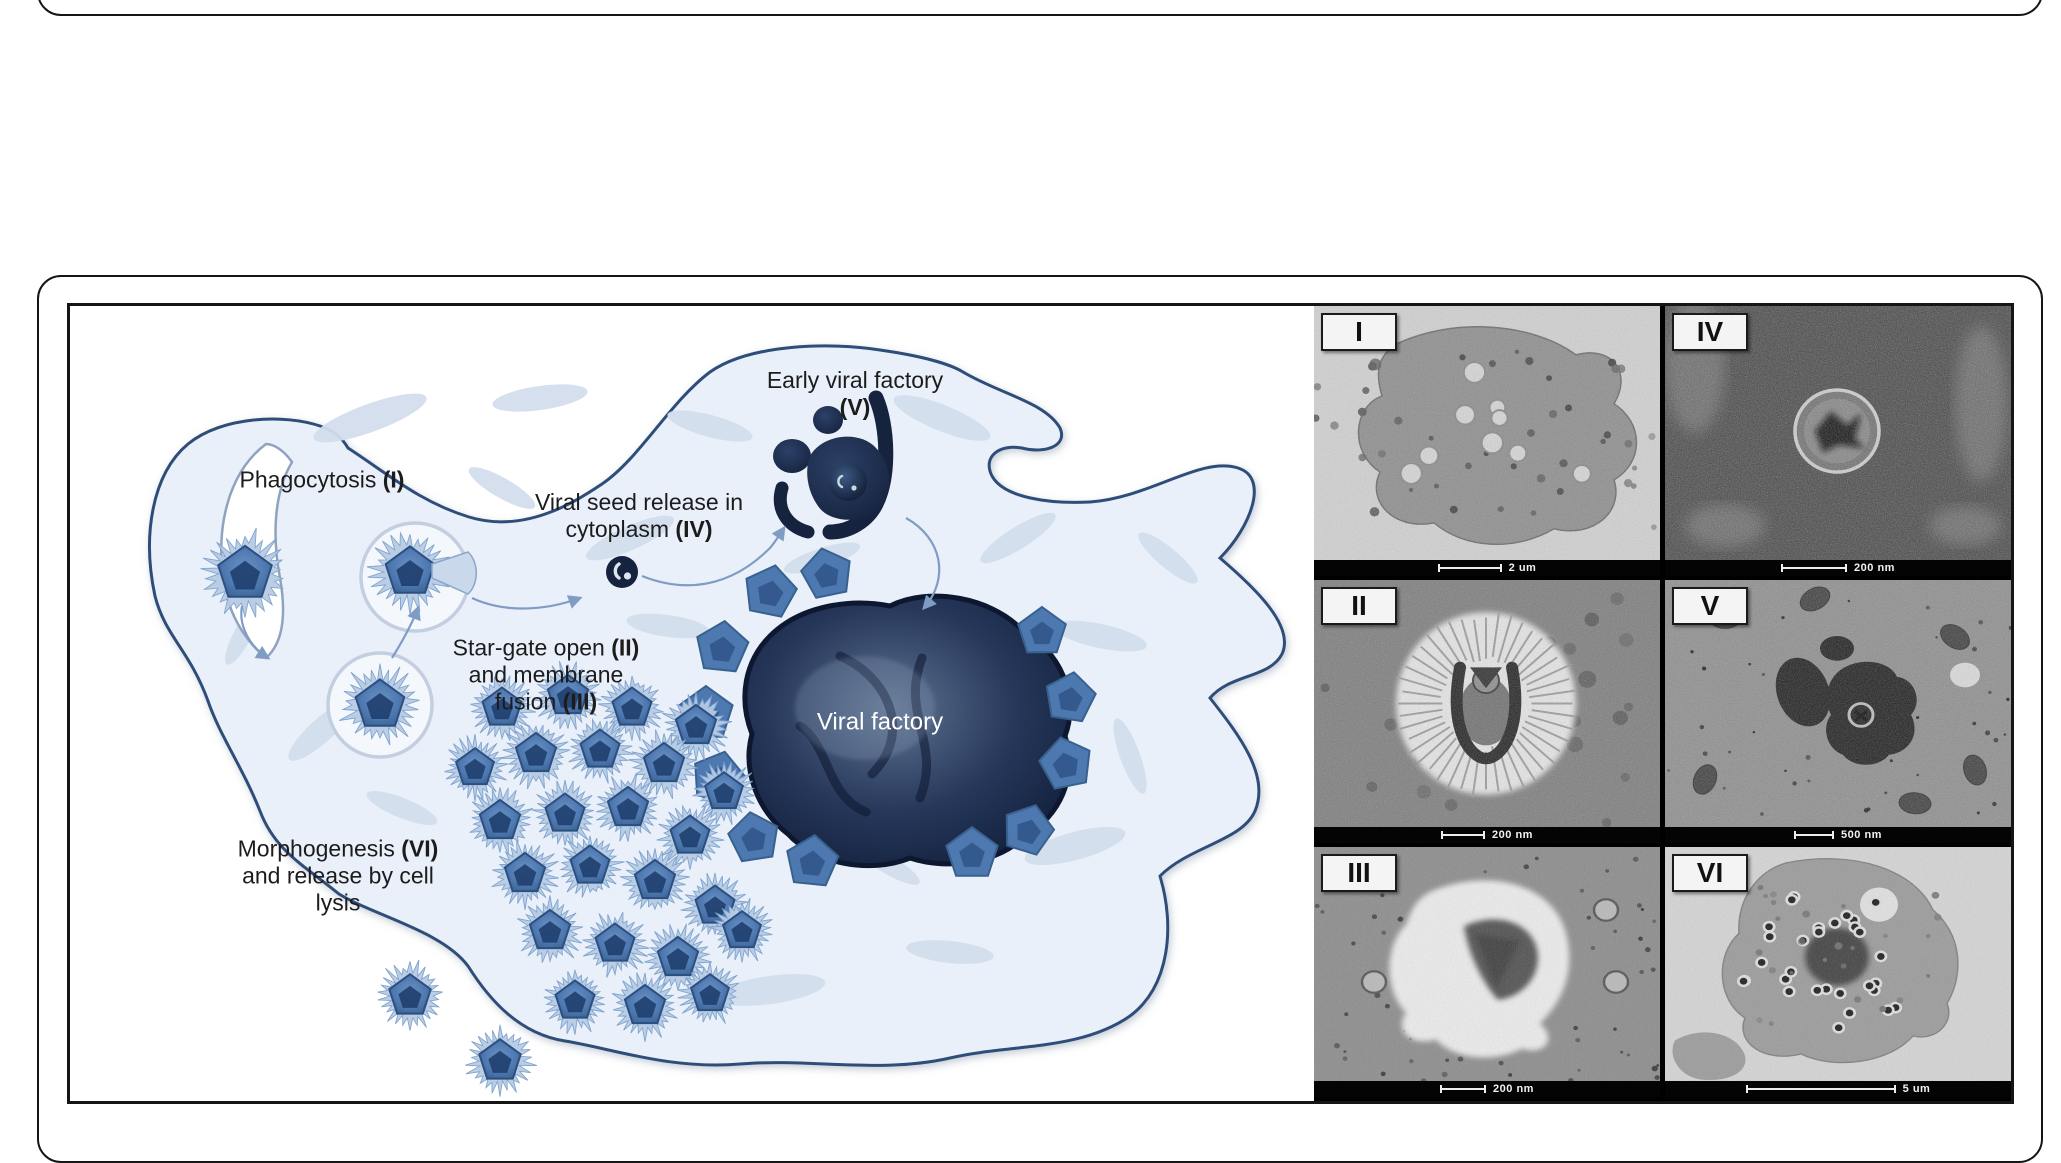 This screenshot has height=1163, width=2061. Describe the element at coordinates (833, 465) in the screenshot. I see `early-viral-factory-icon` at that location.